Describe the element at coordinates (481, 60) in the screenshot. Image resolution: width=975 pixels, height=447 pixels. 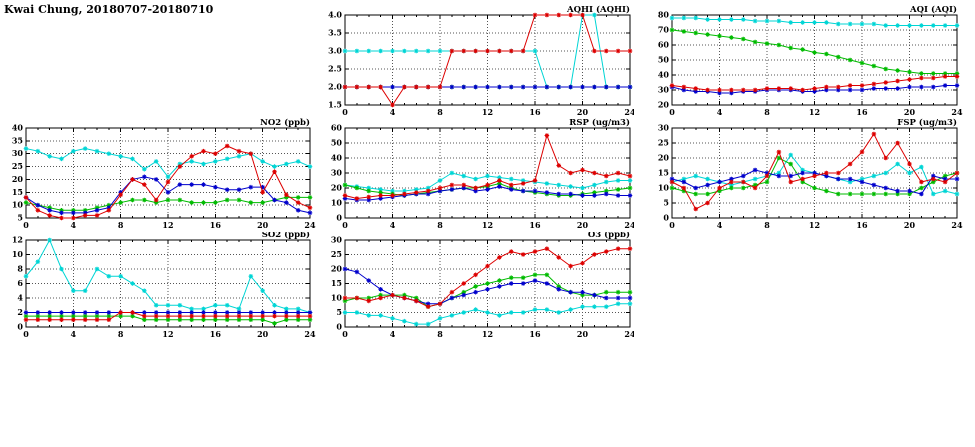
I see `aqhi-plot: 0 4 8 12 16 20 24 1.5 2.0 2.5 3.0 3.5 4.0 AQHI (AQHI)` at that location.